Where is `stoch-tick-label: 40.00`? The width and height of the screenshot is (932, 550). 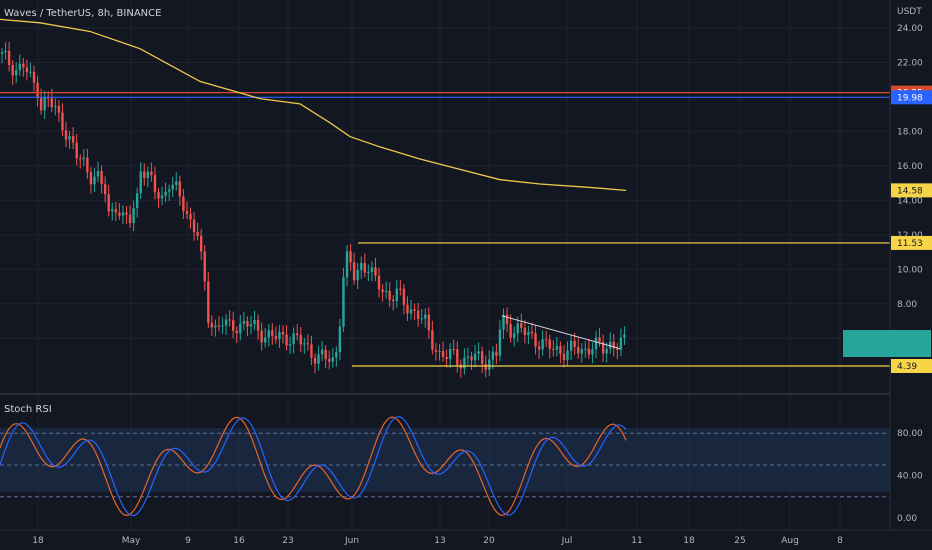 stoch-tick-label: 40.00 is located at coordinates (910, 477).